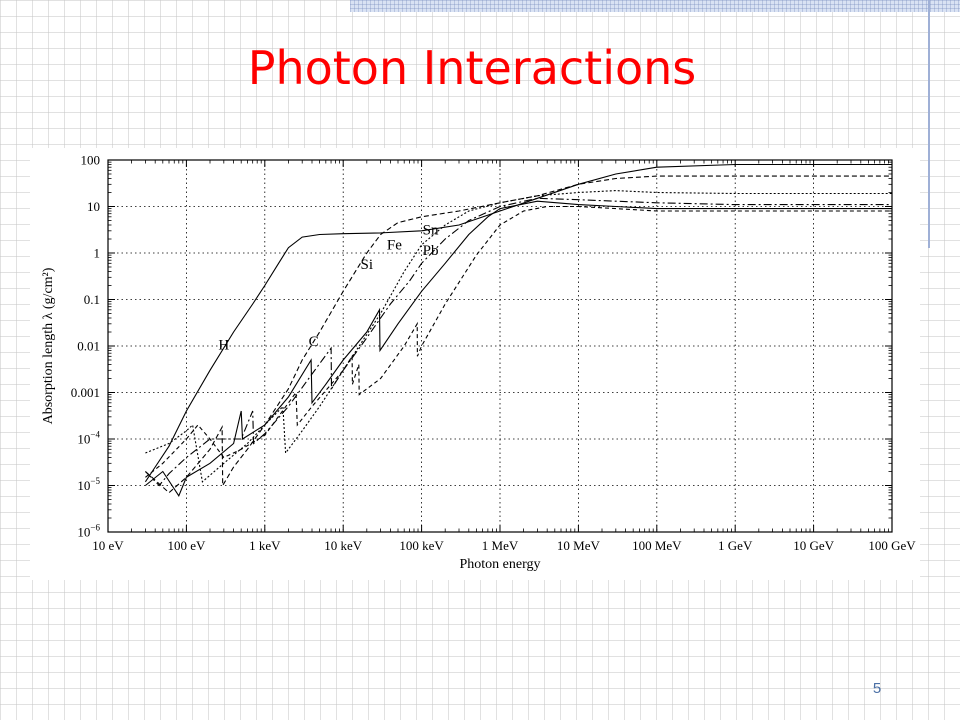 The image size is (960, 720). I want to click on x-tick-label: 10 eV, so click(108, 545).